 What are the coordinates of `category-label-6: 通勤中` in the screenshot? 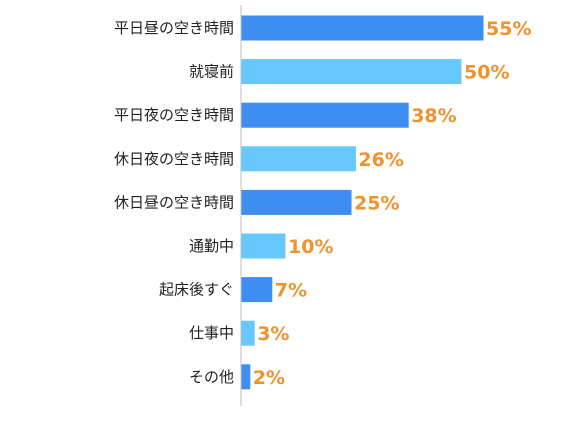 It's located at (211, 246).